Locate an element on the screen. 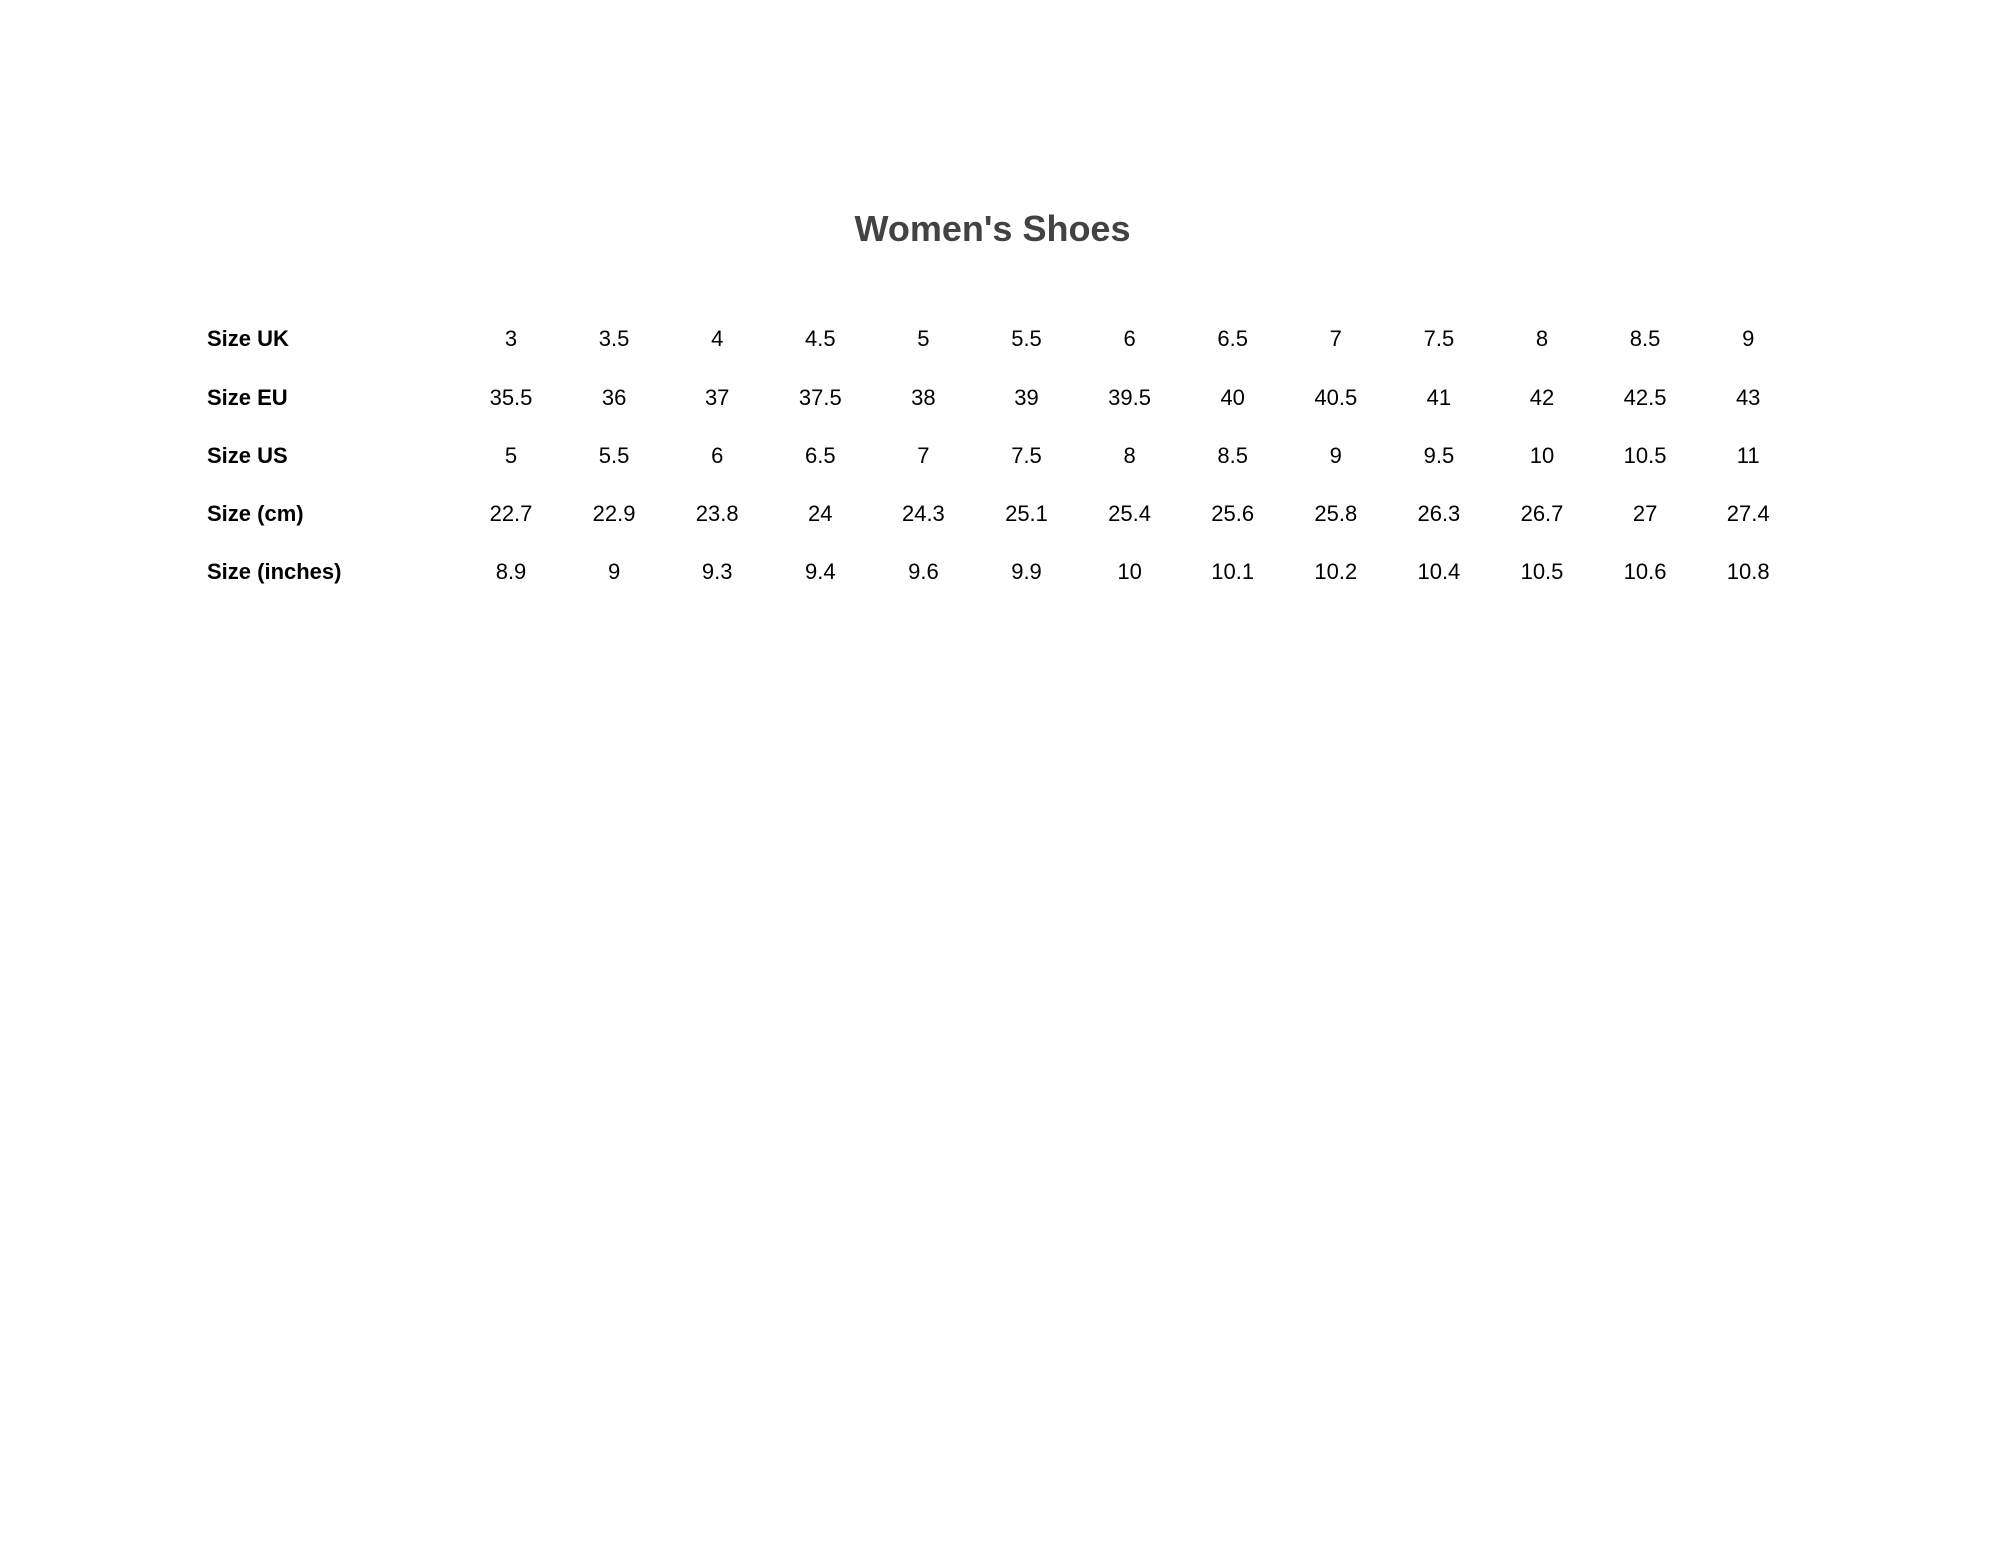 Image resolution: width=2000 pixels, height=1545 pixels. row-label: Size US is located at coordinates (247, 455).